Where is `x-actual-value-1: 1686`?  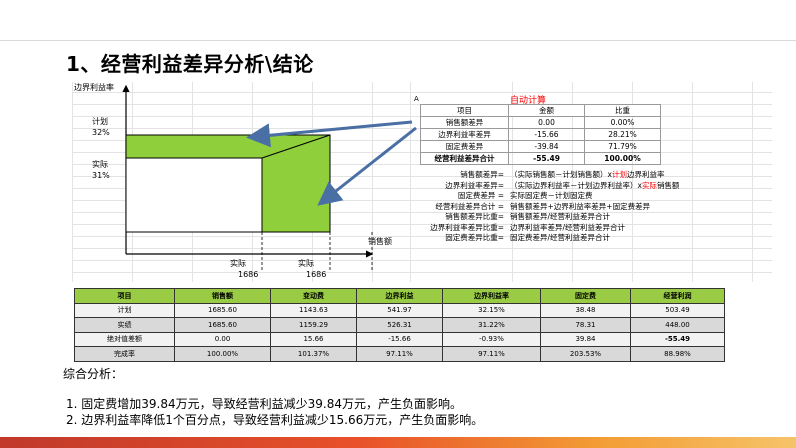 x-actual-value-1: 1686 is located at coordinates (248, 274).